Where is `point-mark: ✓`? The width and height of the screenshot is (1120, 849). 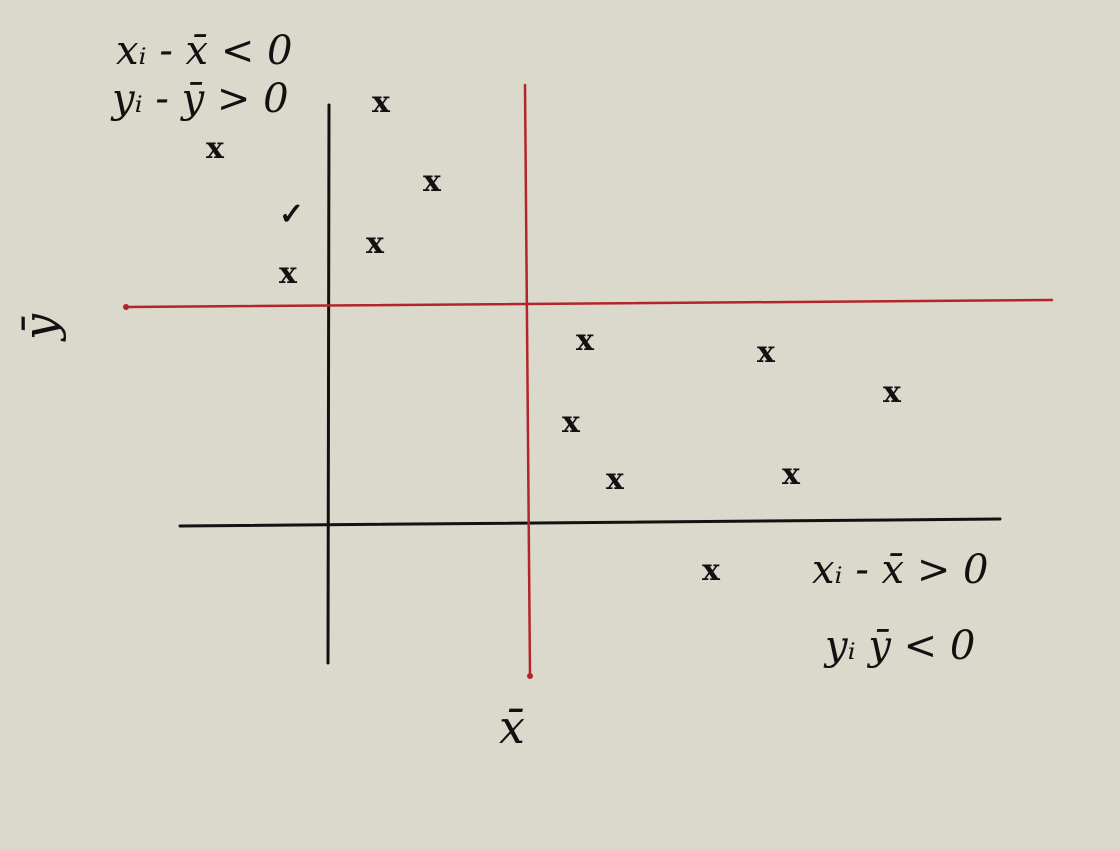
point-mark: ✓ is located at coordinates (291, 214).